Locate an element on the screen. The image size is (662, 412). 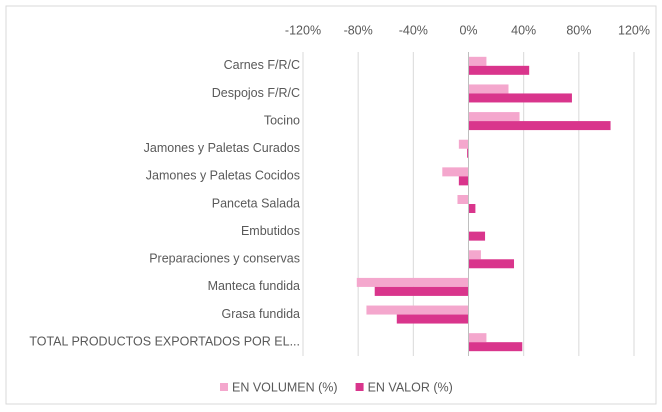
x-tick-label: -80% is located at coordinates (358, 30).